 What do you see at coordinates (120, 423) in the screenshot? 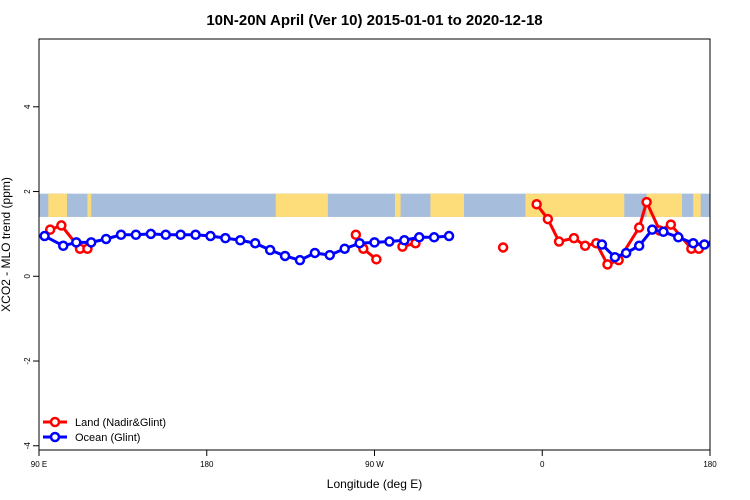
I see `legend-label: Land (Nadir&Glint)` at bounding box center [120, 423].